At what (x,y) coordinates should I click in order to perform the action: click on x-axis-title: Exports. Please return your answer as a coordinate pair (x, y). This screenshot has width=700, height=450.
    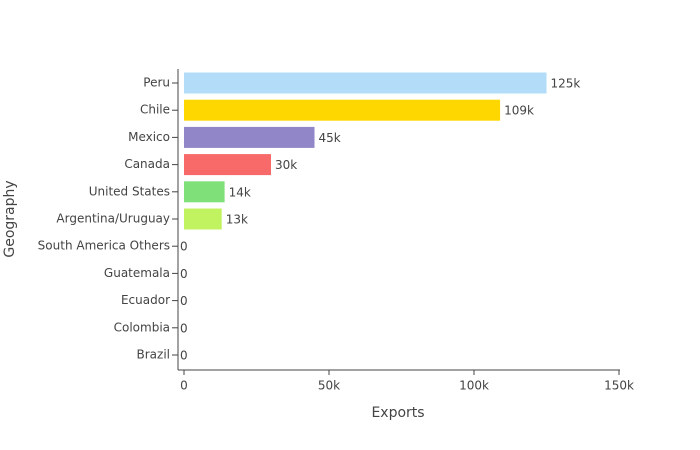
    Looking at the image, I should click on (397, 413).